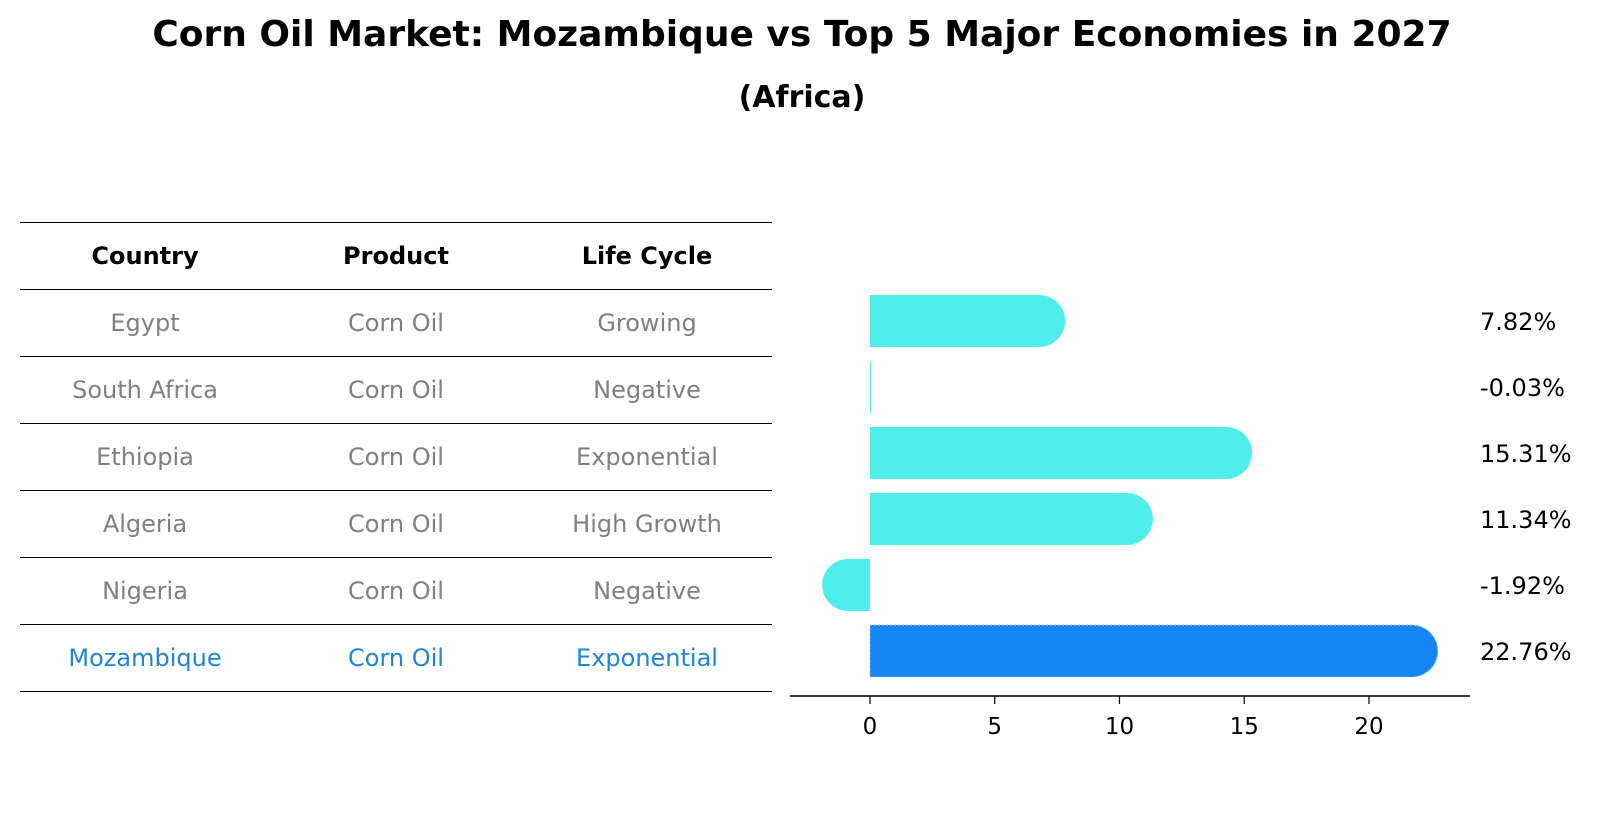  Describe the element at coordinates (1526, 520) in the screenshot. I see `bar-value-label: 11.34%` at that location.